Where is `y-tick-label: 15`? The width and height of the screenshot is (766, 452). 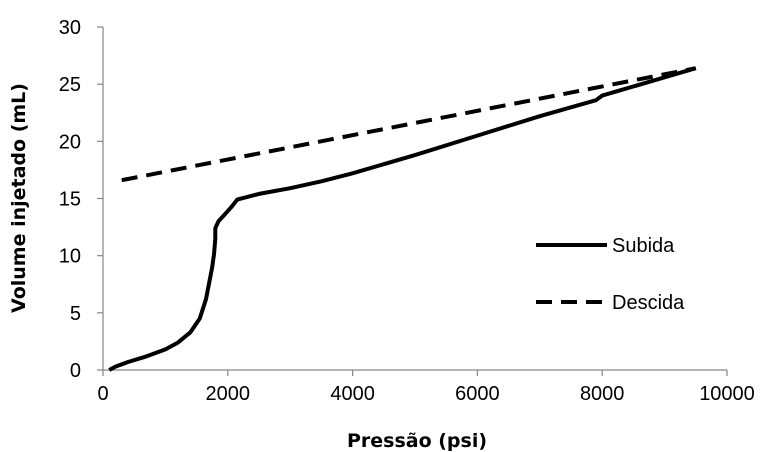
y-tick-label: 15 is located at coordinates (70, 200).